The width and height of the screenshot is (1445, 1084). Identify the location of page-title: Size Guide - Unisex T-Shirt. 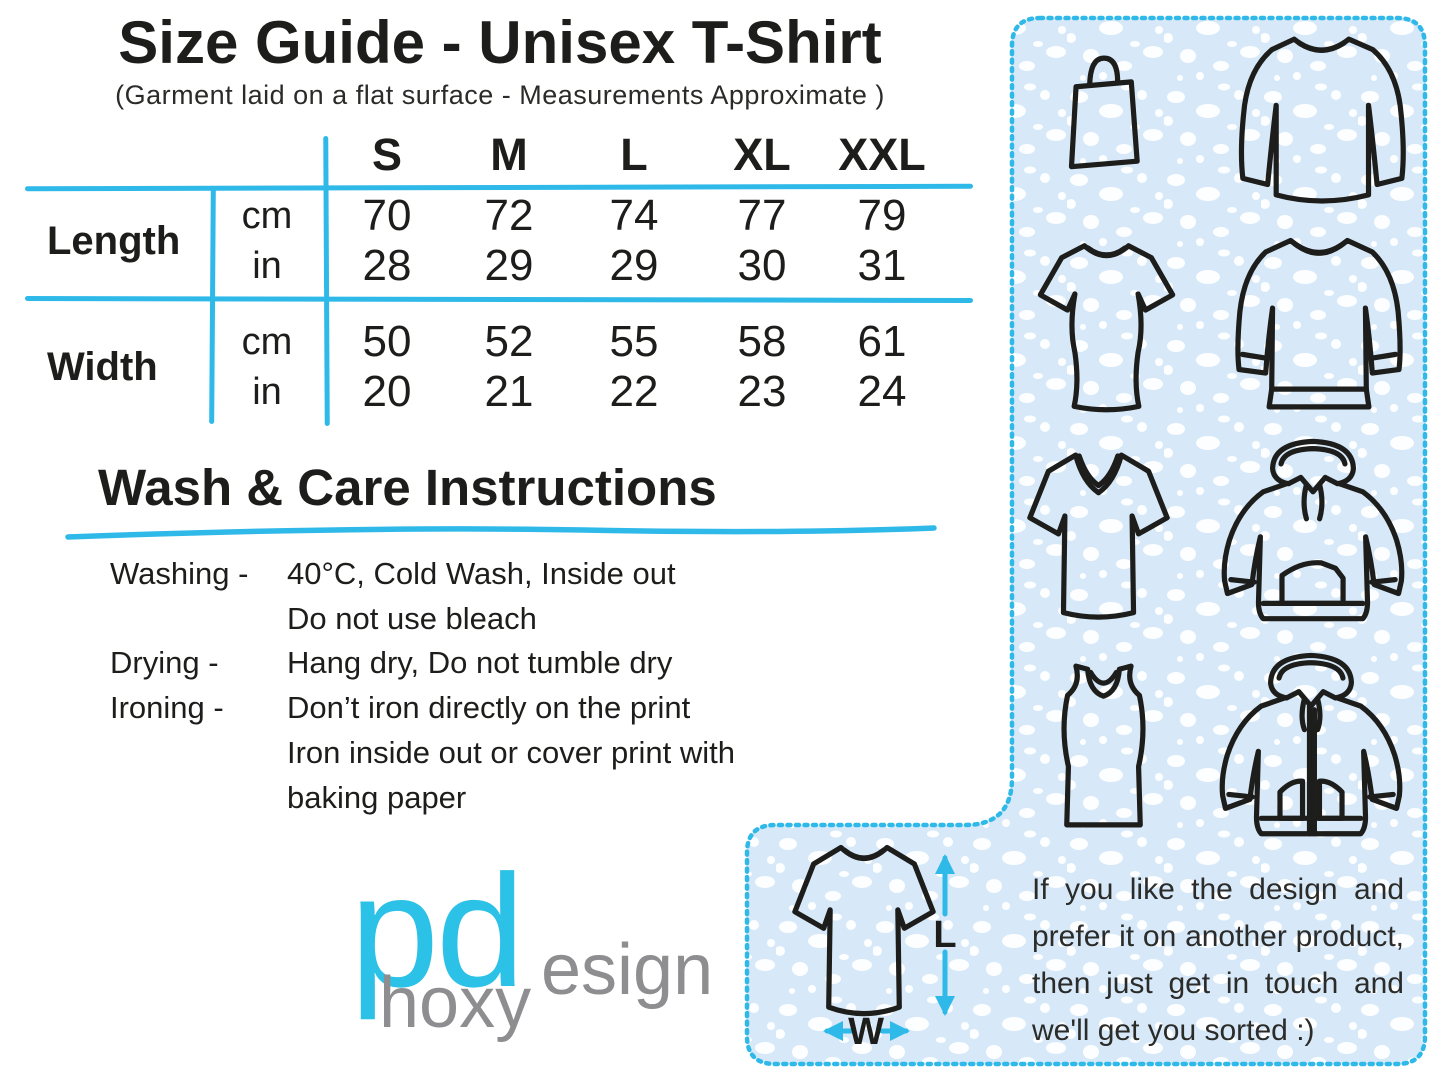
(500, 42).